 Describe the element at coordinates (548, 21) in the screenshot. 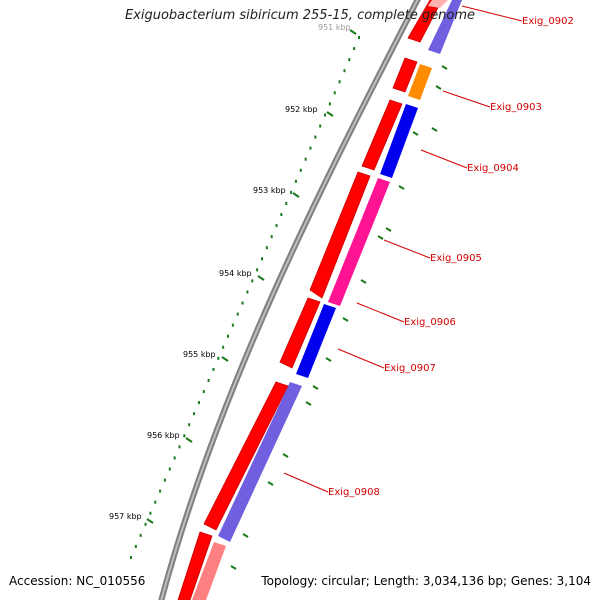

I see `gene-label: Exig_0902` at that location.